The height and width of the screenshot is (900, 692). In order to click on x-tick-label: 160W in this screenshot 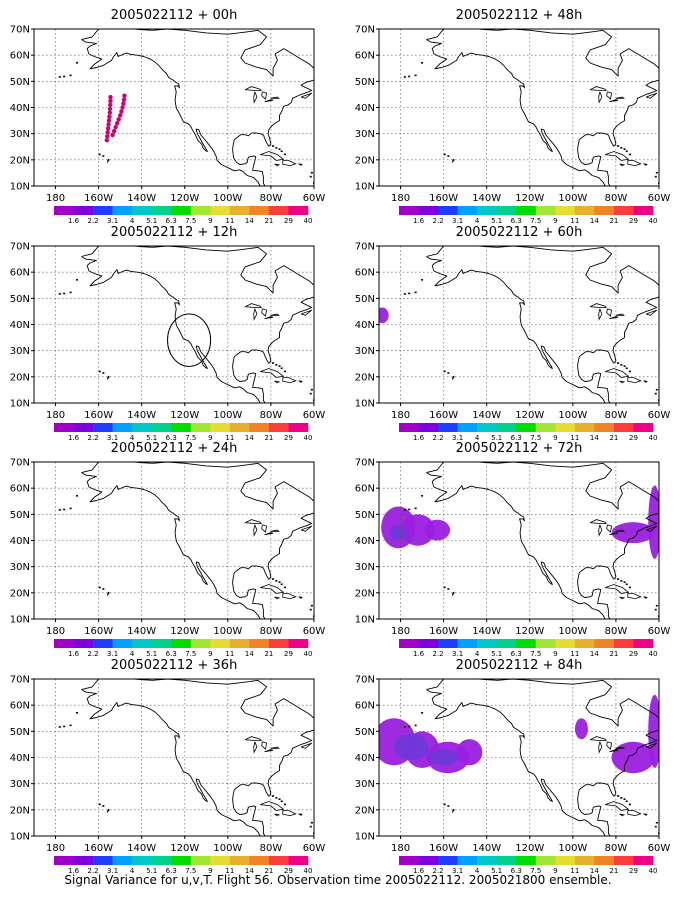, I will do `click(98, 631)`.